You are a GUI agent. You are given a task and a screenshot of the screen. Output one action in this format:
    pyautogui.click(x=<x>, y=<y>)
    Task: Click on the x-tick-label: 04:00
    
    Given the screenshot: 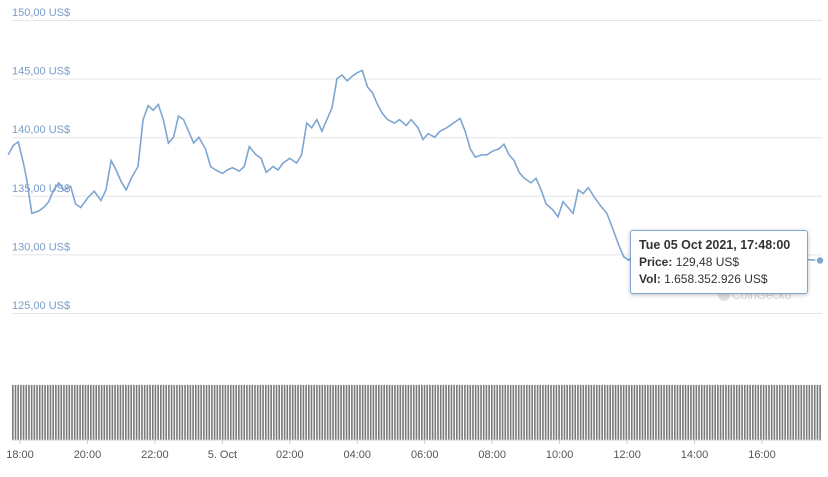 What is the action you would take?
    pyautogui.click(x=358, y=455)
    